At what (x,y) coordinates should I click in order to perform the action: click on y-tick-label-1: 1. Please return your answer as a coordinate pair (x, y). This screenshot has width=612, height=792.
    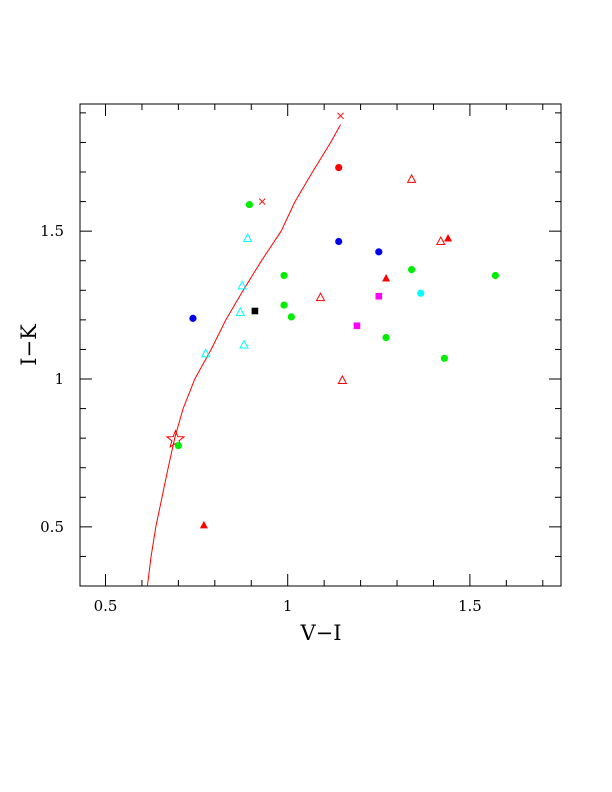
    Looking at the image, I should click on (59, 379).